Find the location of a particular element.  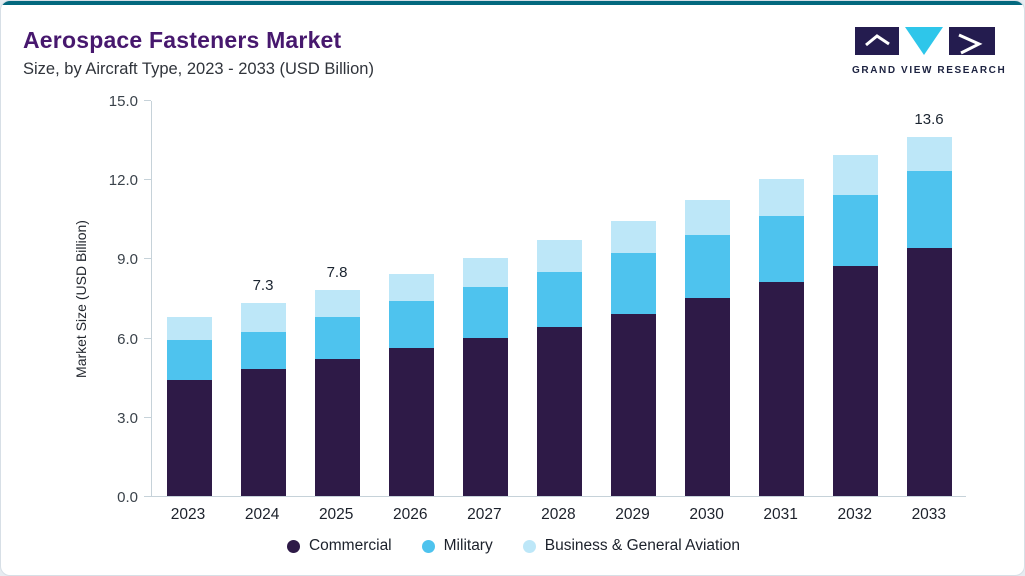

legend-label: Military is located at coordinates (468, 545).